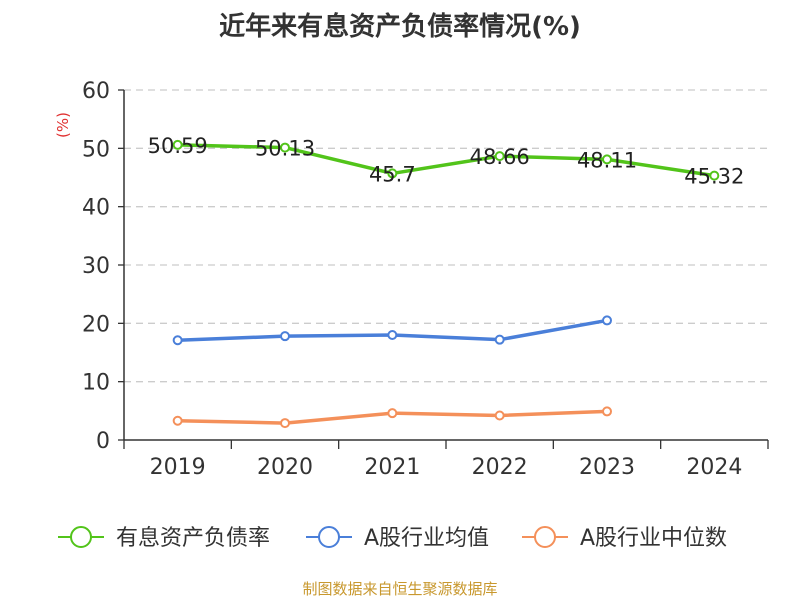 The image size is (800, 600). What do you see at coordinates (103, 441) in the screenshot?
I see `y-tick-label: 0` at bounding box center [103, 441].